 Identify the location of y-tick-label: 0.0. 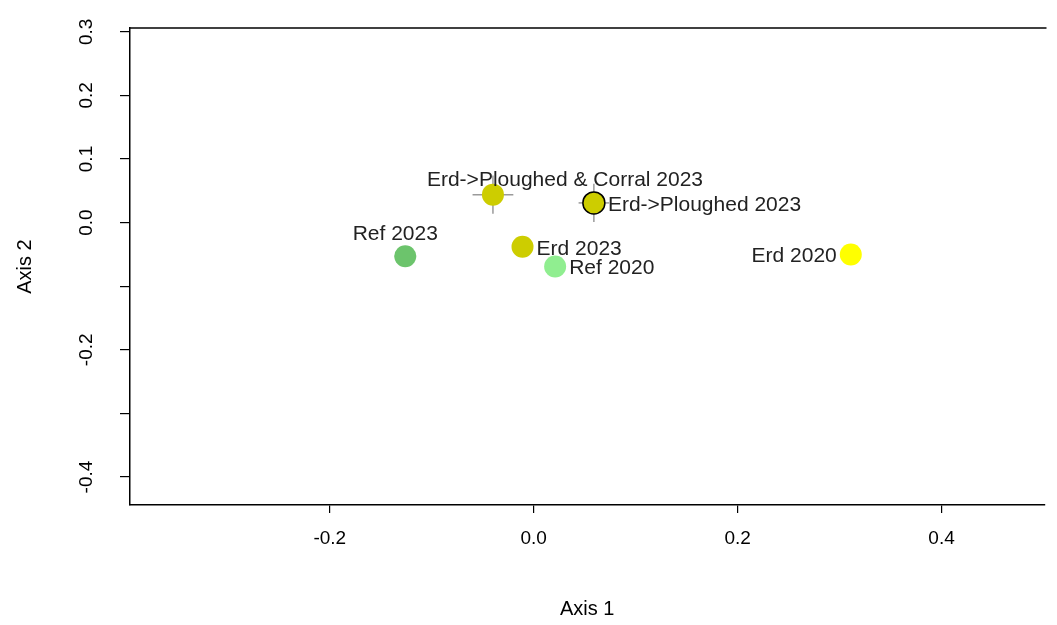
(85, 222).